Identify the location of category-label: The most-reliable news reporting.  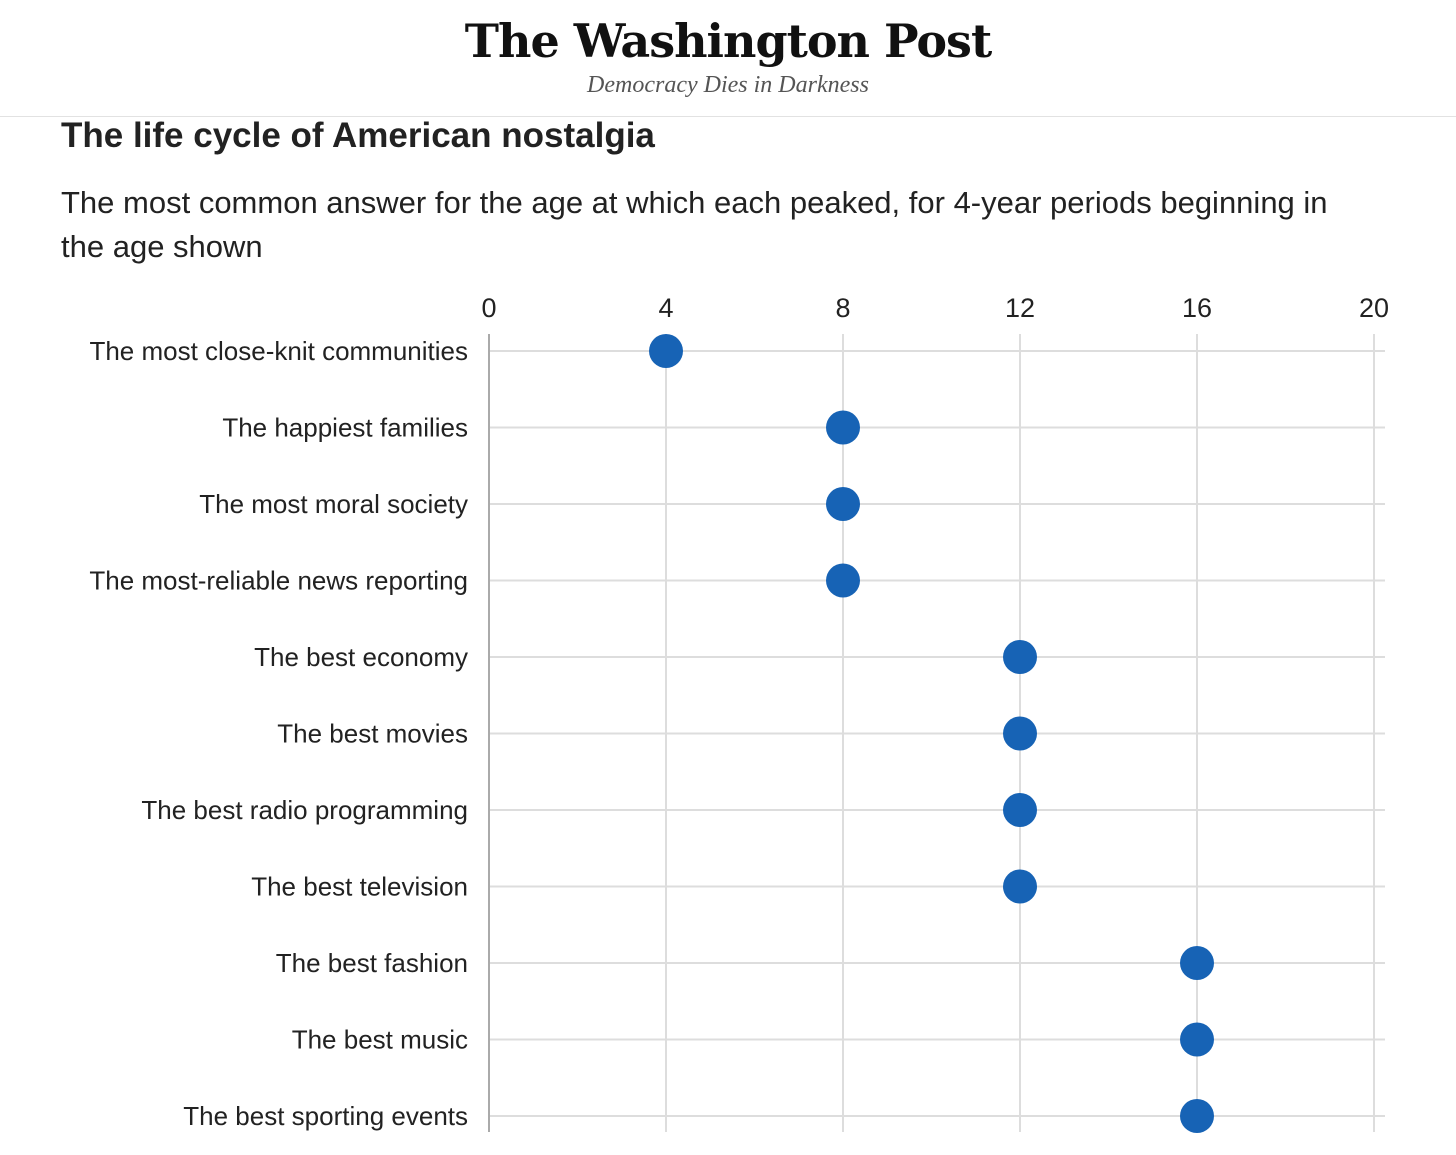
(278, 581).